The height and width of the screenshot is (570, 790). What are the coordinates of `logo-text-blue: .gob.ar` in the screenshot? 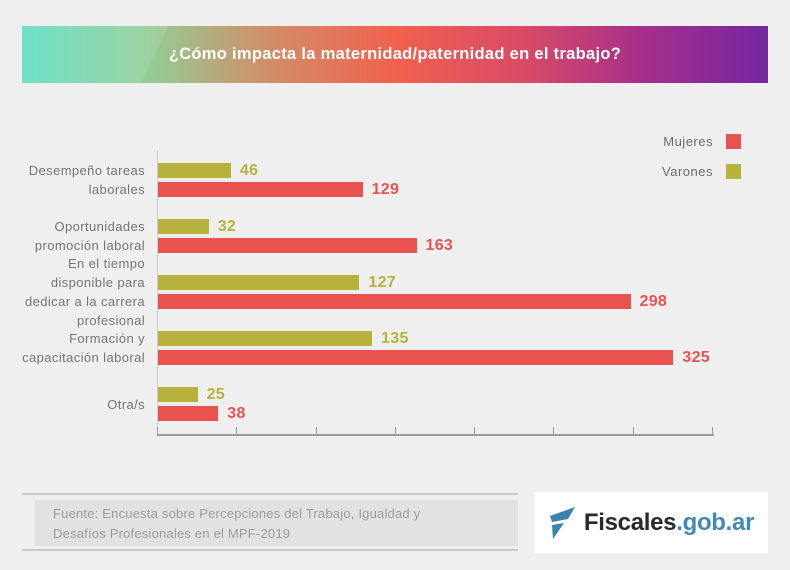 It's located at (715, 522).